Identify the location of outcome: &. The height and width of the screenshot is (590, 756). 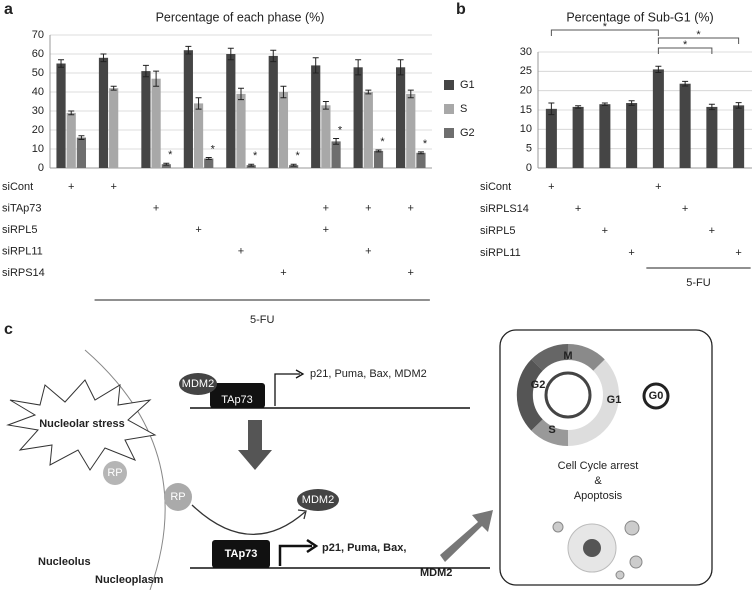
(598, 481).